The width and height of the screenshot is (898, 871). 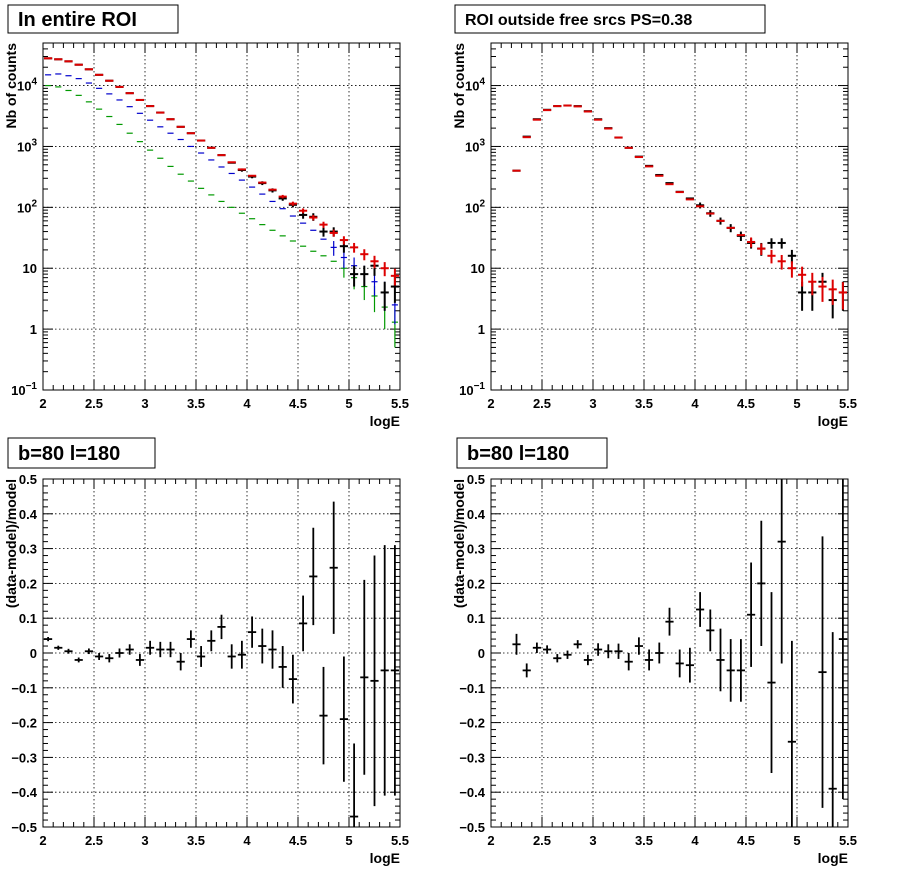 What do you see at coordinates (459, 543) in the screenshot?
I see `y-axis-label: (data-model)/model` at bounding box center [459, 543].